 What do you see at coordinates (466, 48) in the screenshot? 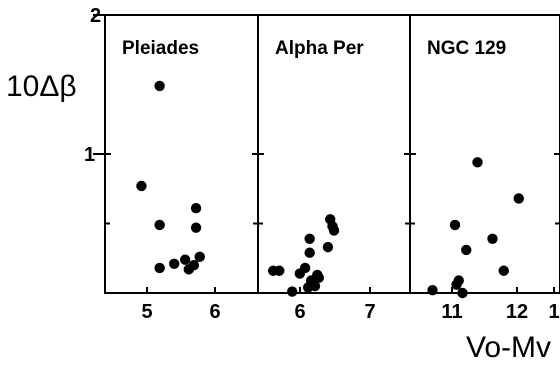
I see `panel-title: NGC 129` at bounding box center [466, 48].